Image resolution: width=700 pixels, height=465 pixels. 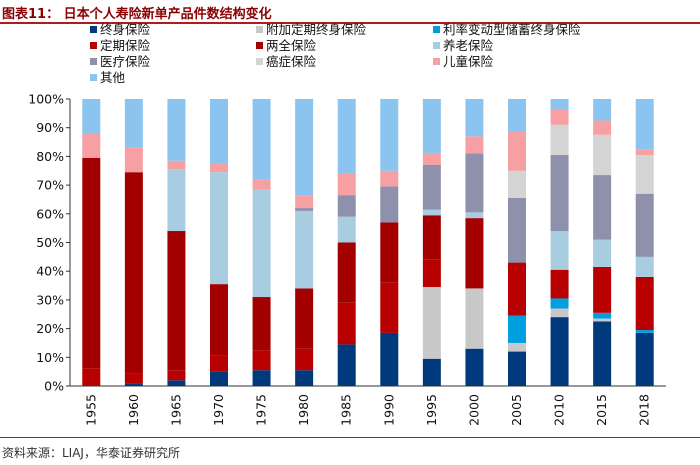 What do you see at coordinates (303, 410) in the screenshot?
I see `x-tick-label: 1980` at bounding box center [303, 410].